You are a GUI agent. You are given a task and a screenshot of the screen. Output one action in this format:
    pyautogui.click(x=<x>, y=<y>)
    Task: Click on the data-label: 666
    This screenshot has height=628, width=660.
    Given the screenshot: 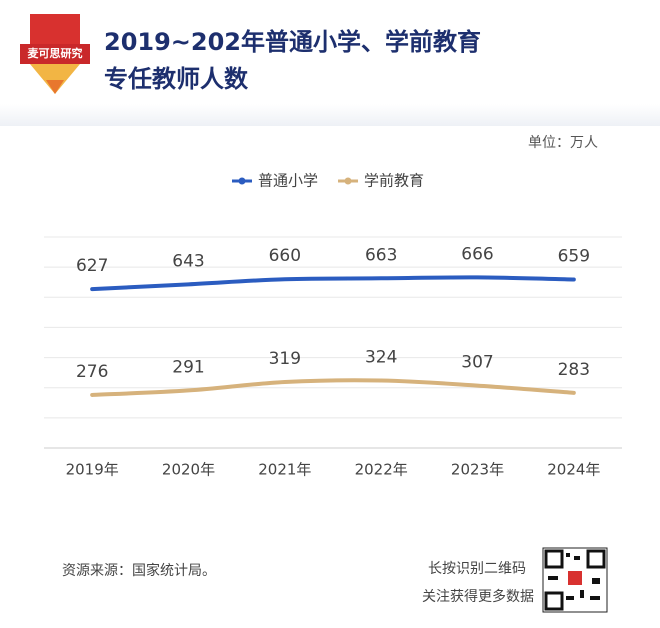 What is the action you would take?
    pyautogui.click(x=477, y=254)
    